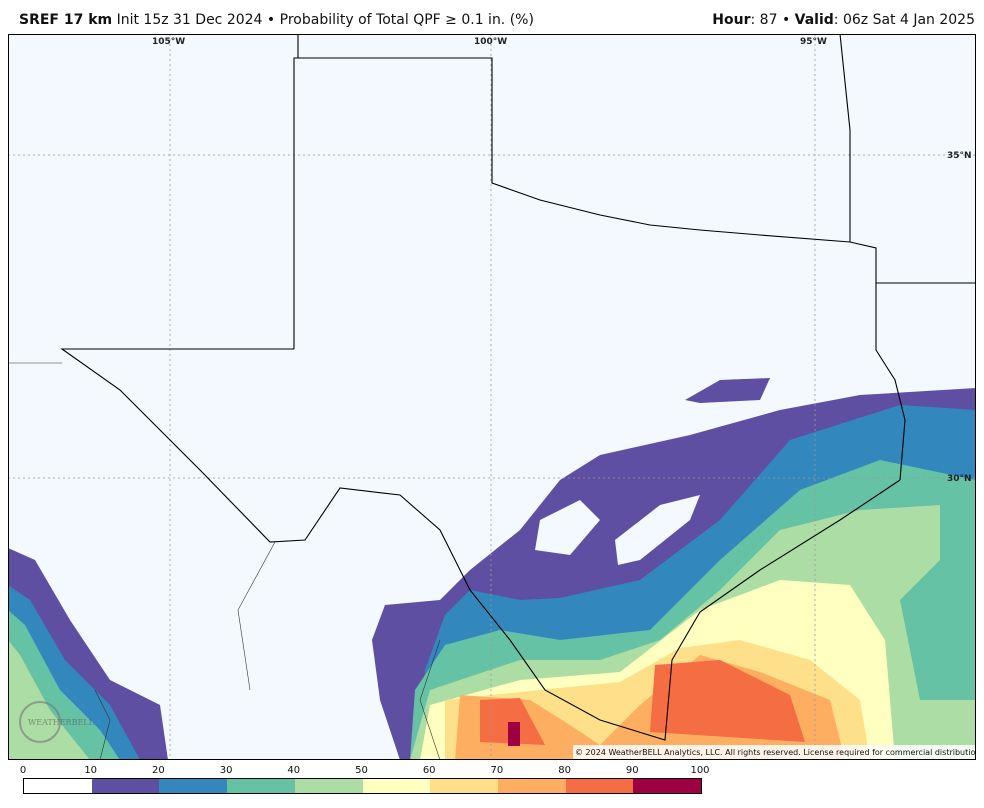  I want to click on weatherbell-logo: WEATHERBELL, so click(57, 722).